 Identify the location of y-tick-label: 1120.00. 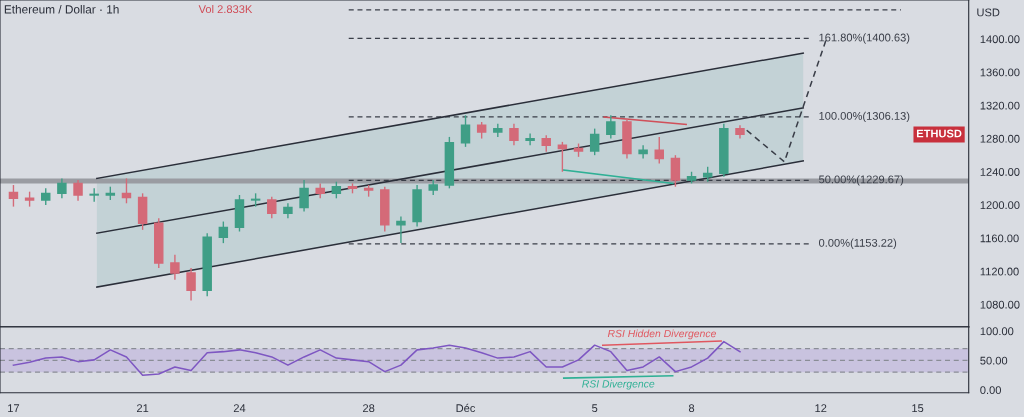
(999, 271).